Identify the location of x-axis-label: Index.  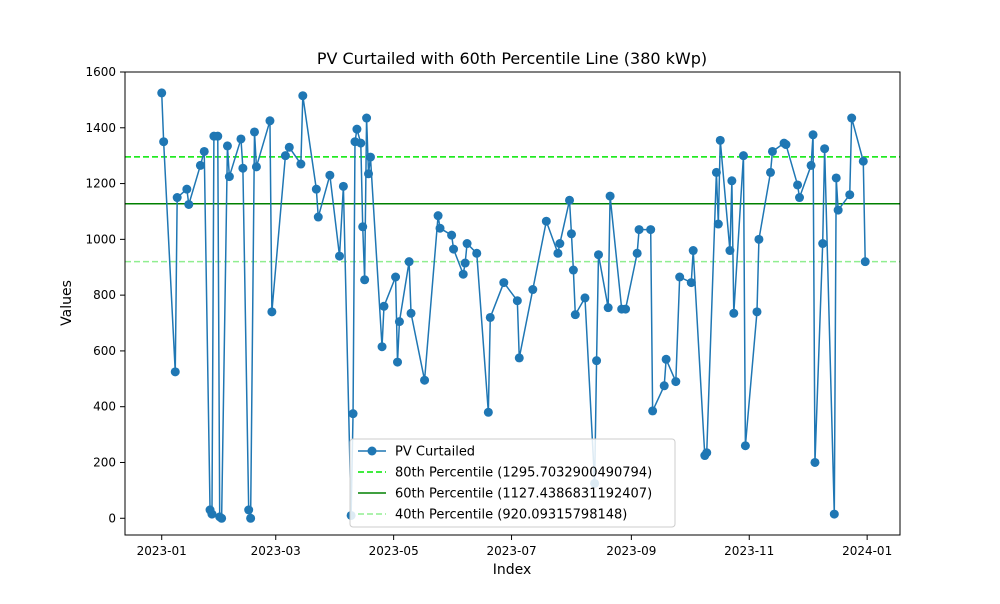
(512, 570).